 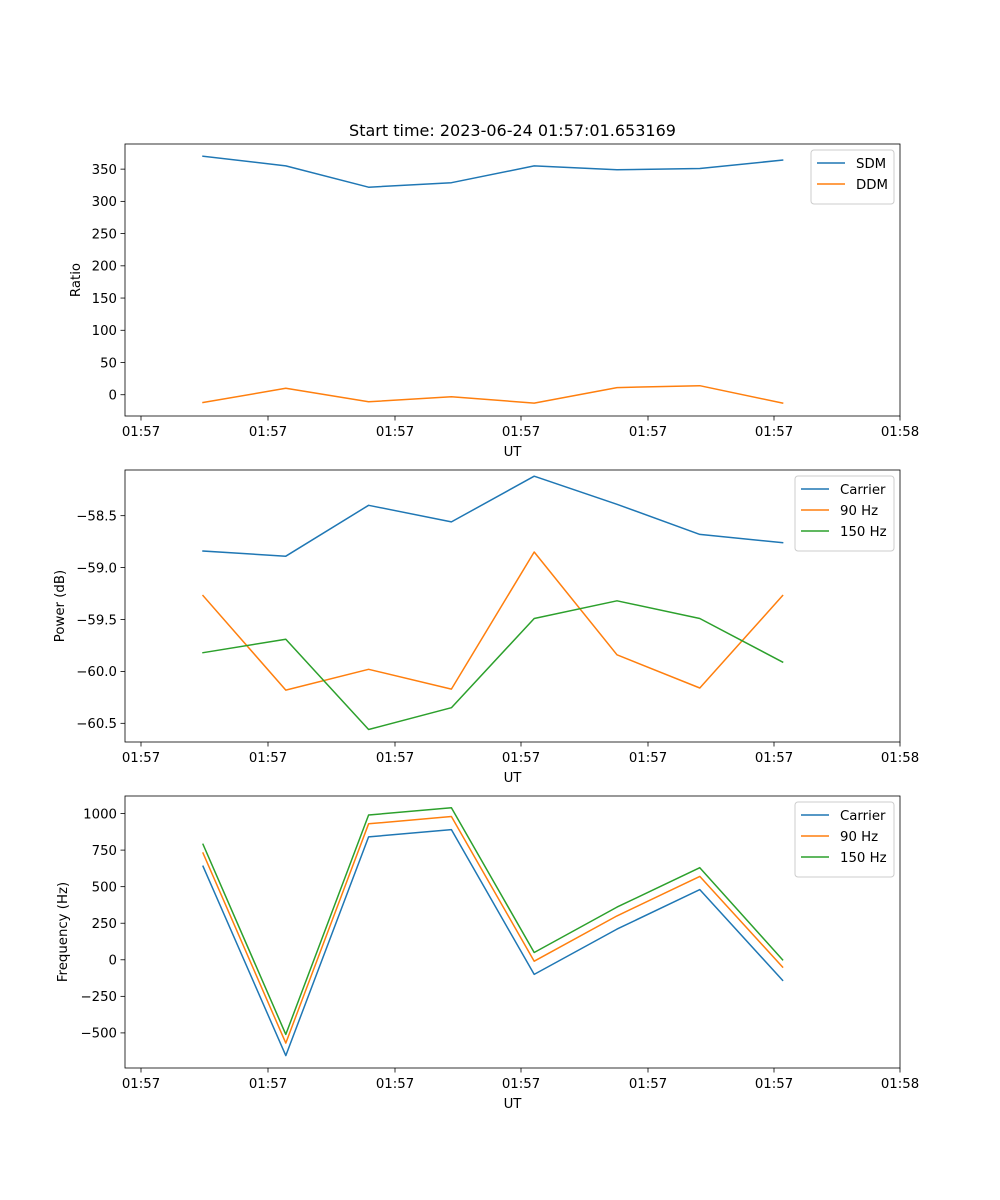 I want to click on series-line-ddm, so click(x=493, y=394).